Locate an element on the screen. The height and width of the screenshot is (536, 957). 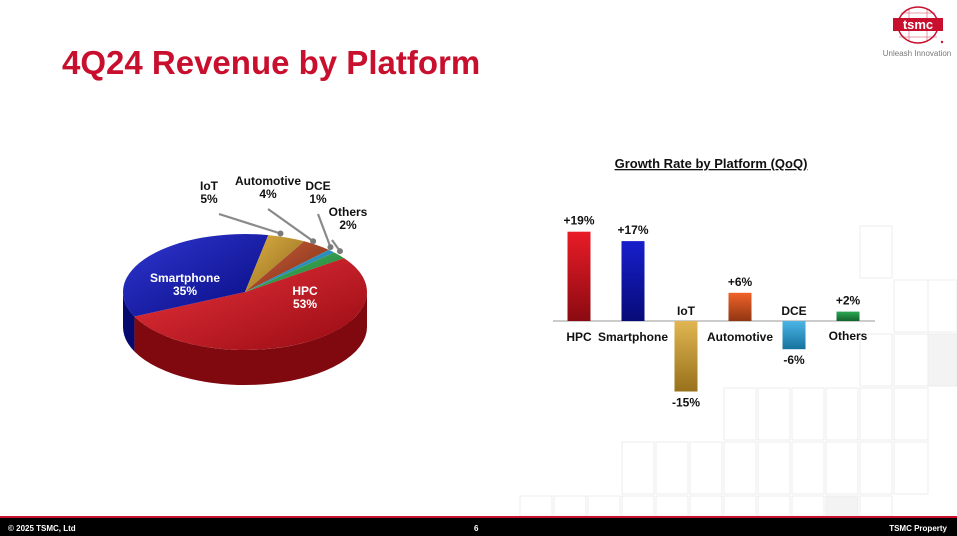
bar-value-smartphone: +17% is located at coordinates (632, 230).